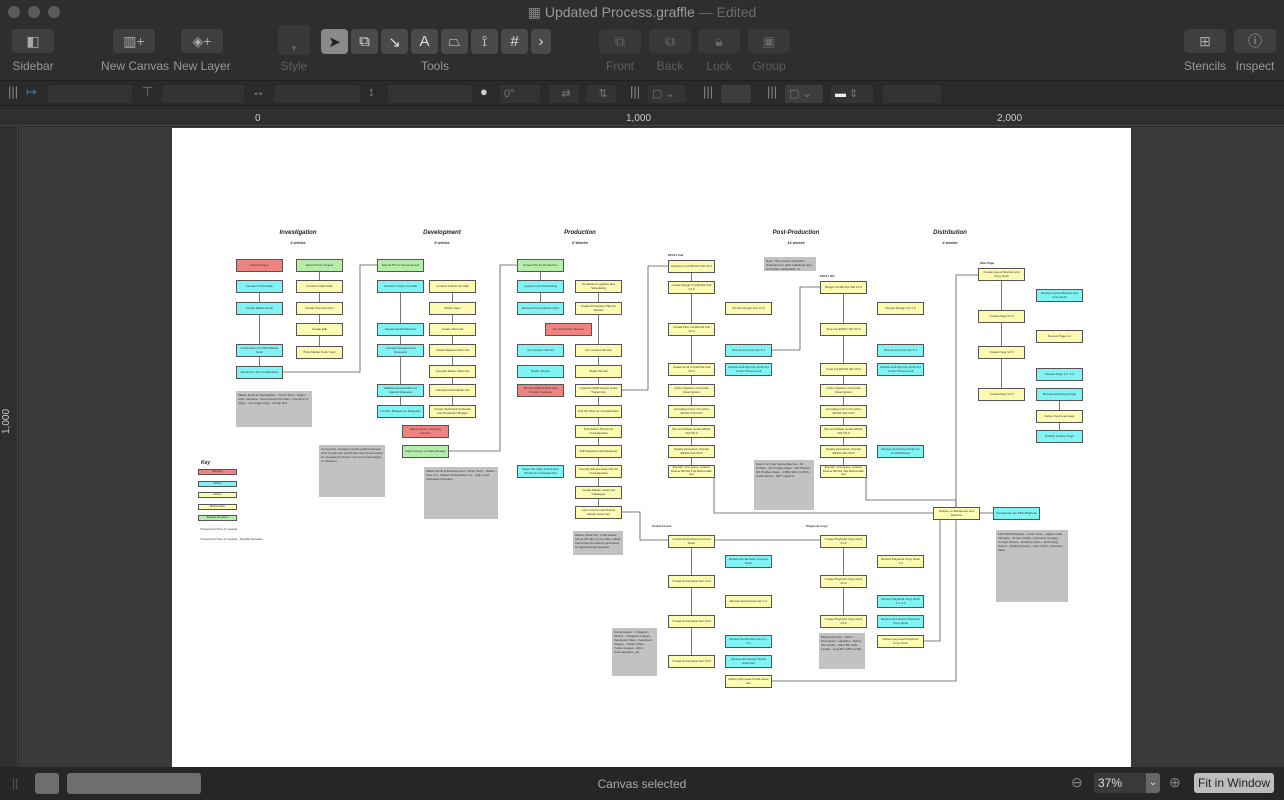  I want to click on diagram-node: Review Rough Cut 1.0, so click(900, 308).